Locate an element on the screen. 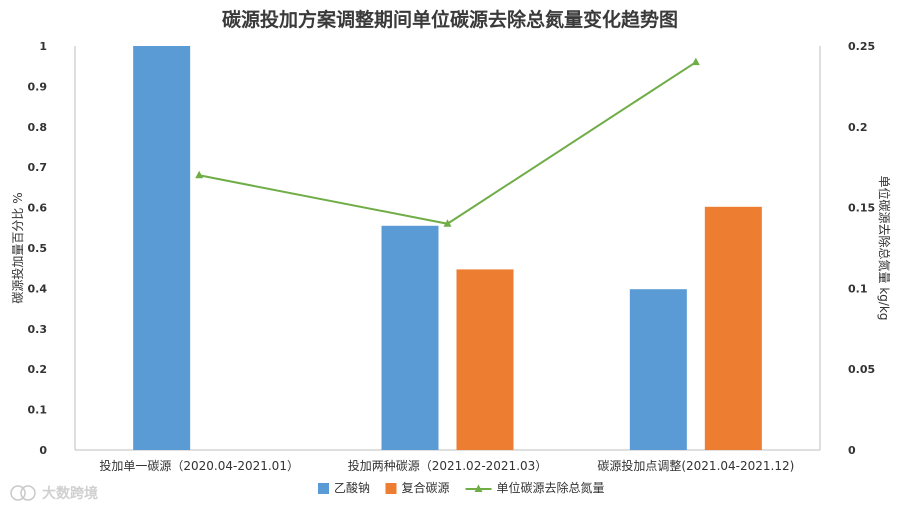 The width and height of the screenshot is (900, 512). y-tick-label: 0.7 is located at coordinates (38, 167).